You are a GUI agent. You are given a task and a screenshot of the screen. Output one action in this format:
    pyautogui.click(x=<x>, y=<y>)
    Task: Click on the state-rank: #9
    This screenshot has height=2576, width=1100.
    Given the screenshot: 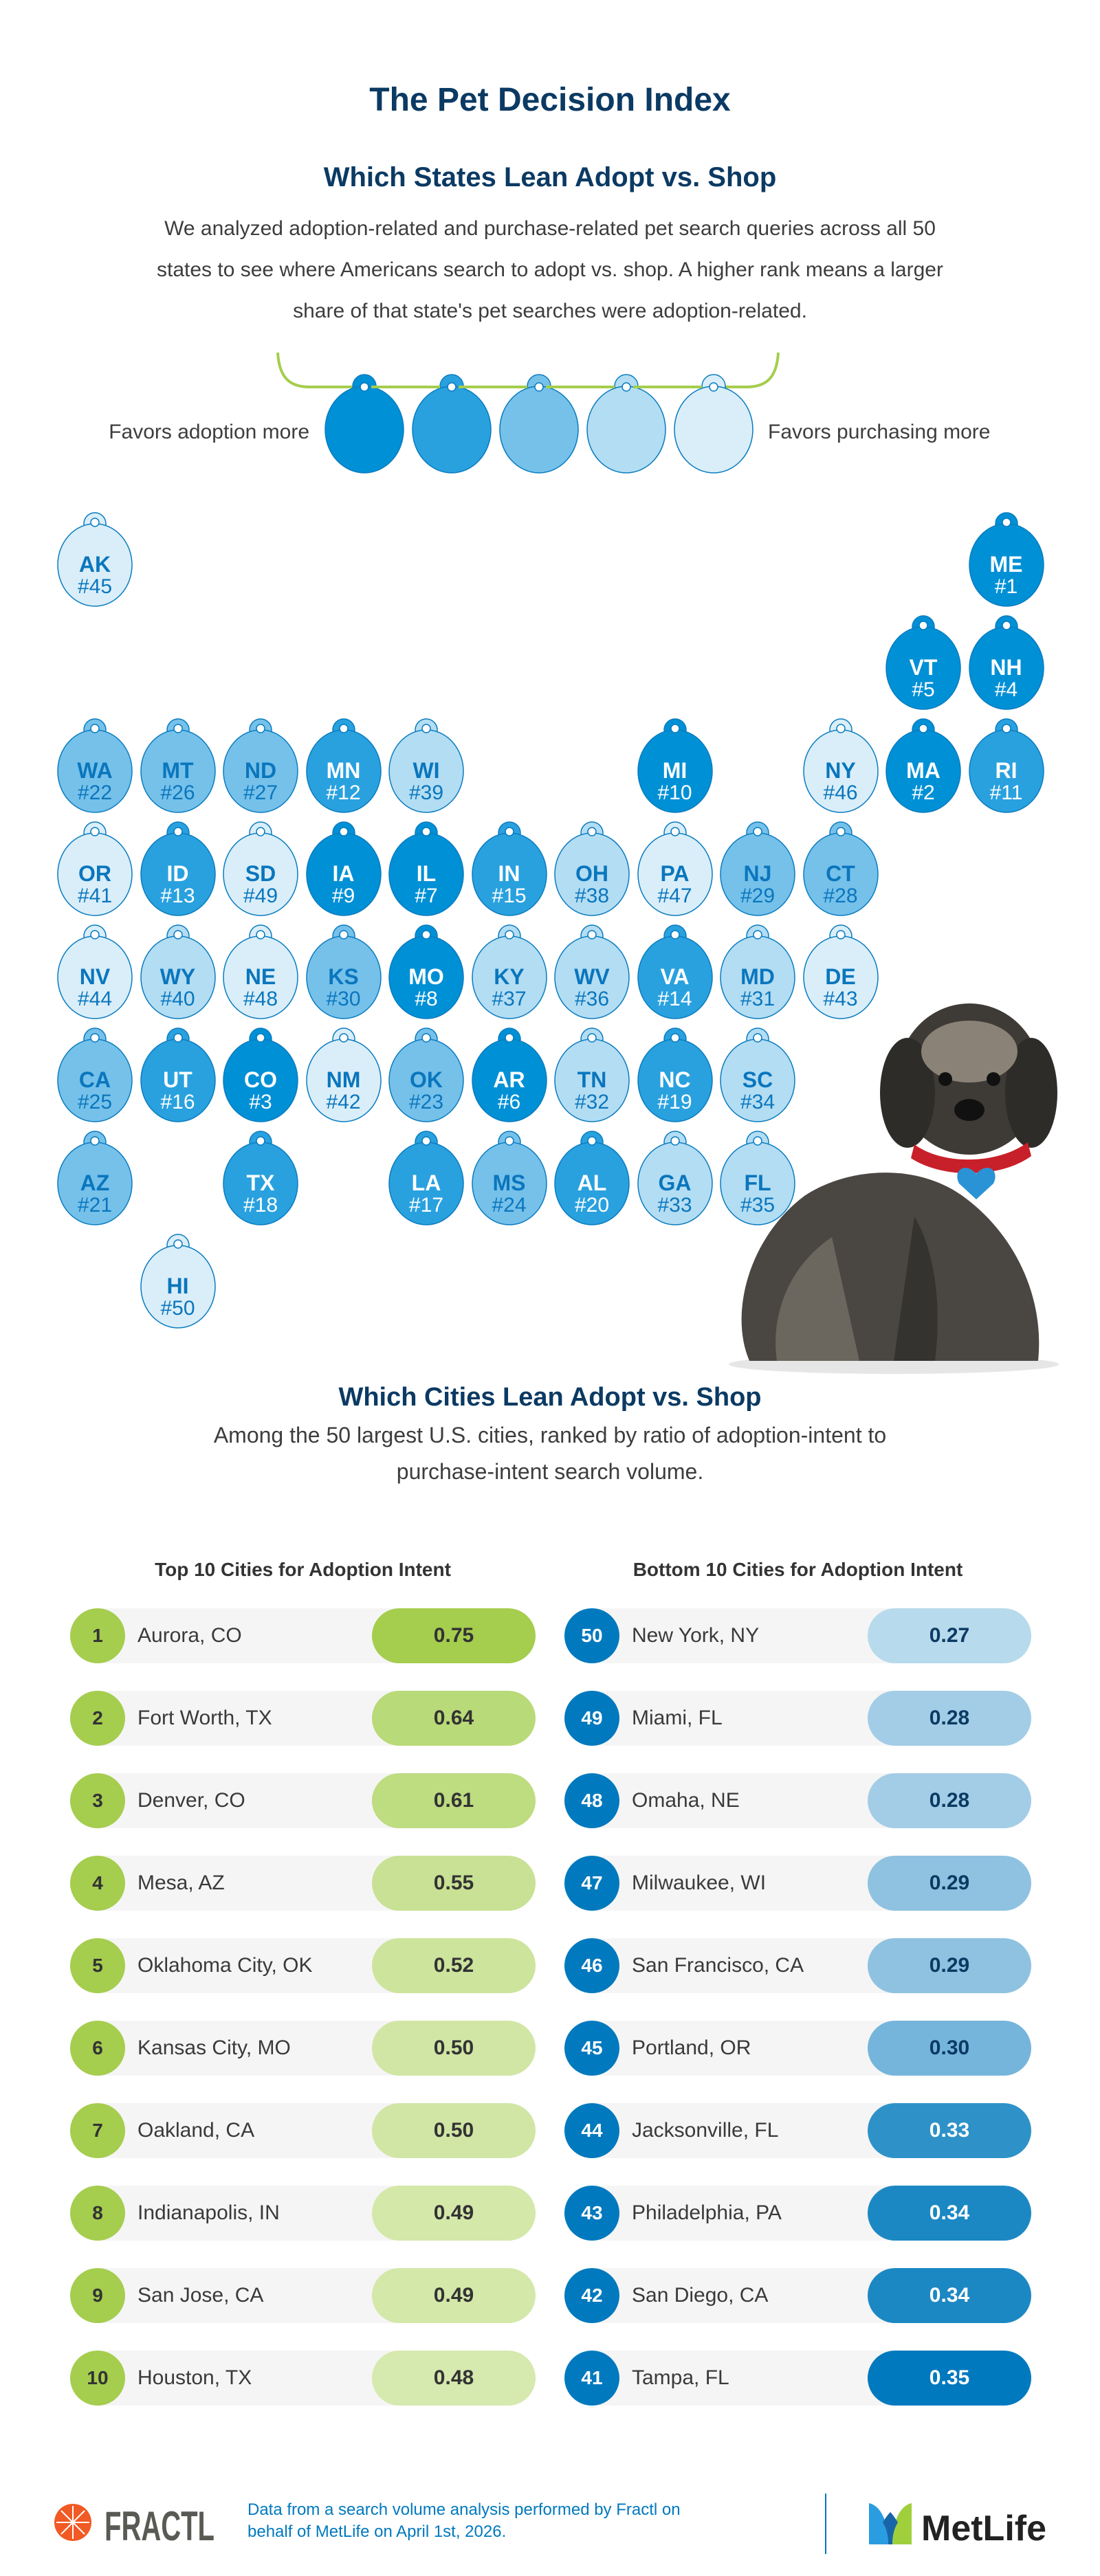 What is the action you would take?
    pyautogui.click(x=343, y=896)
    